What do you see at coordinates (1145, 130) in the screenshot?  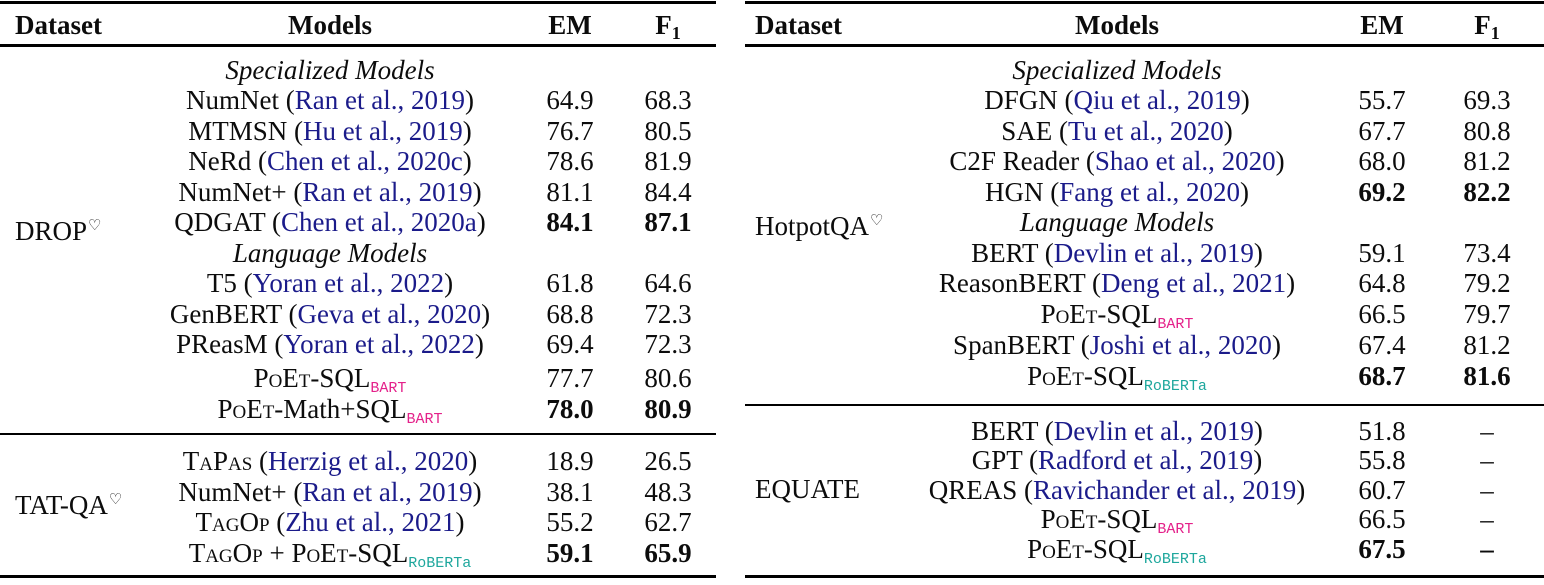 I see `citation-link: Tu et al., 2020` at bounding box center [1145, 130].